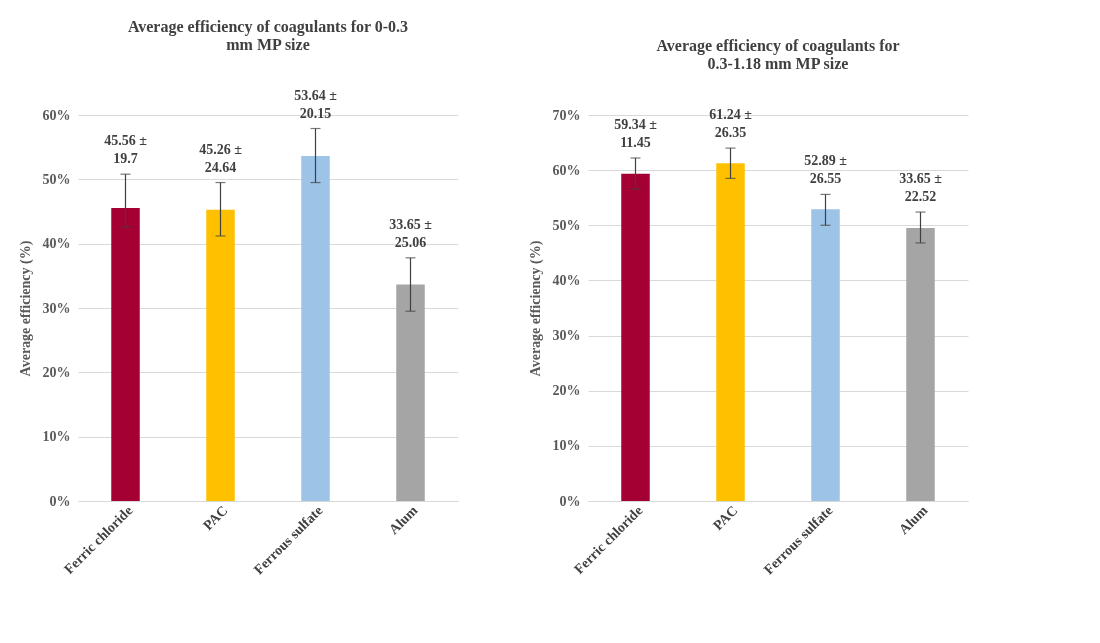  Describe the element at coordinates (566, 115) in the screenshot. I see `y-tick-label: 70%` at that location.